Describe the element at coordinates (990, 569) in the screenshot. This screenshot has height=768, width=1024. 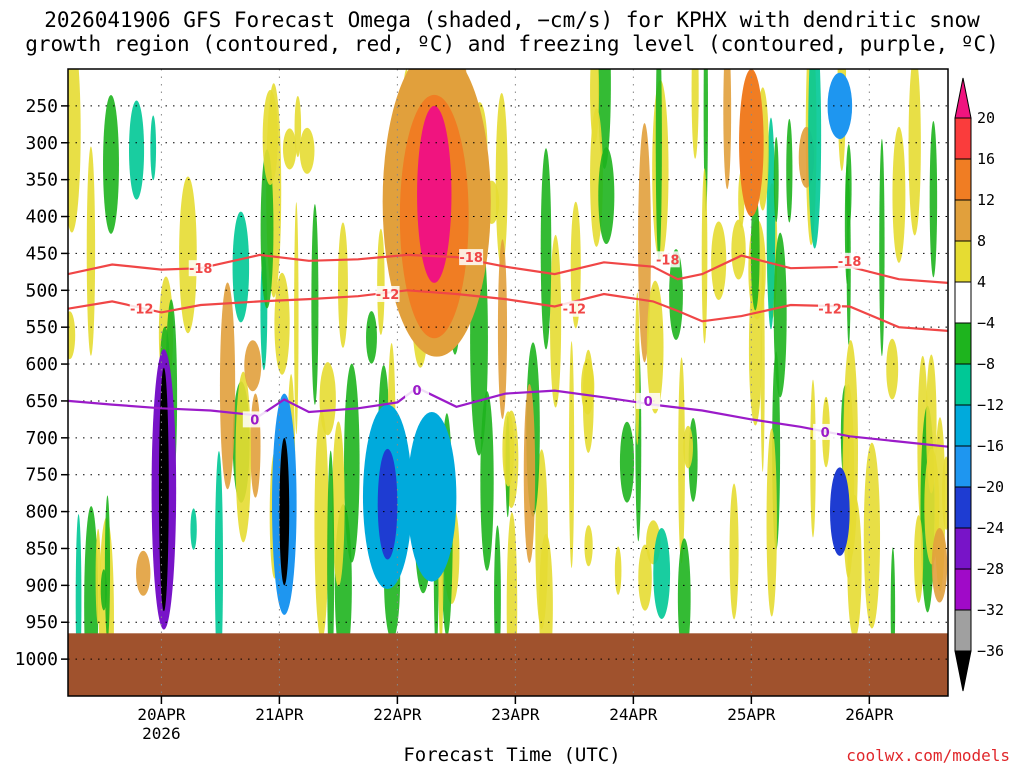
I see `colorbar-label: −28` at that location.